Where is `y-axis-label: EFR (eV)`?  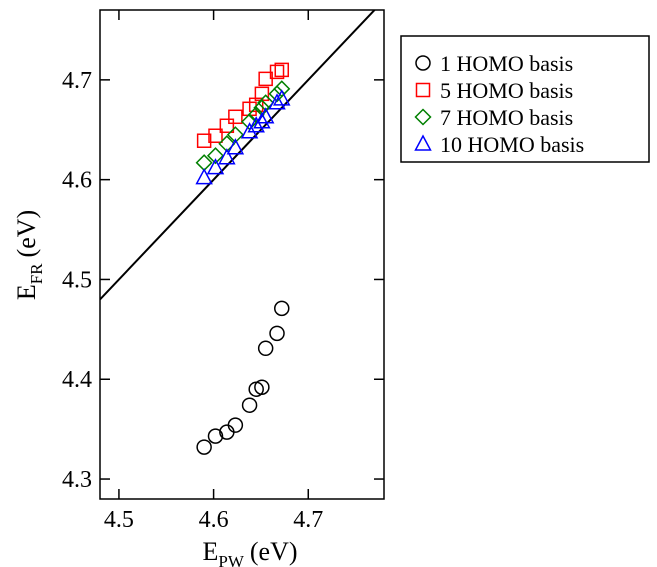 y-axis-label: EFR (eV) is located at coordinates (29, 255).